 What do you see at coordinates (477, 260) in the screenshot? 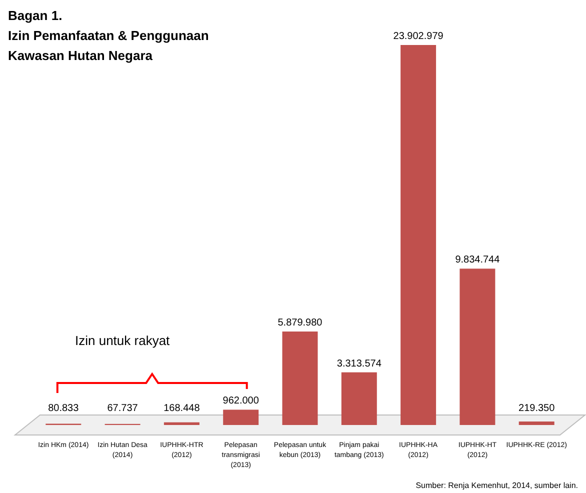
I see `data-label: 9.834.744` at bounding box center [477, 260].